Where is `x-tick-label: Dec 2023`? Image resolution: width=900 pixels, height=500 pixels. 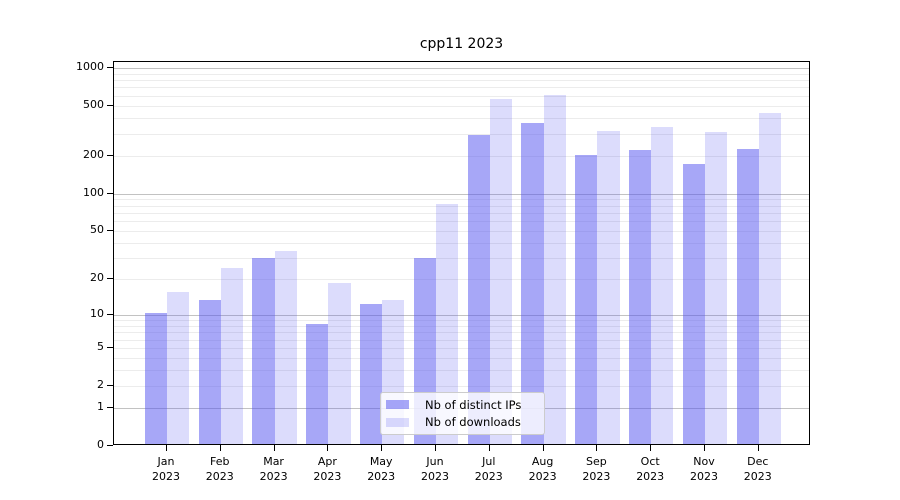 x-tick-label: Dec 2023 is located at coordinates (758, 469).